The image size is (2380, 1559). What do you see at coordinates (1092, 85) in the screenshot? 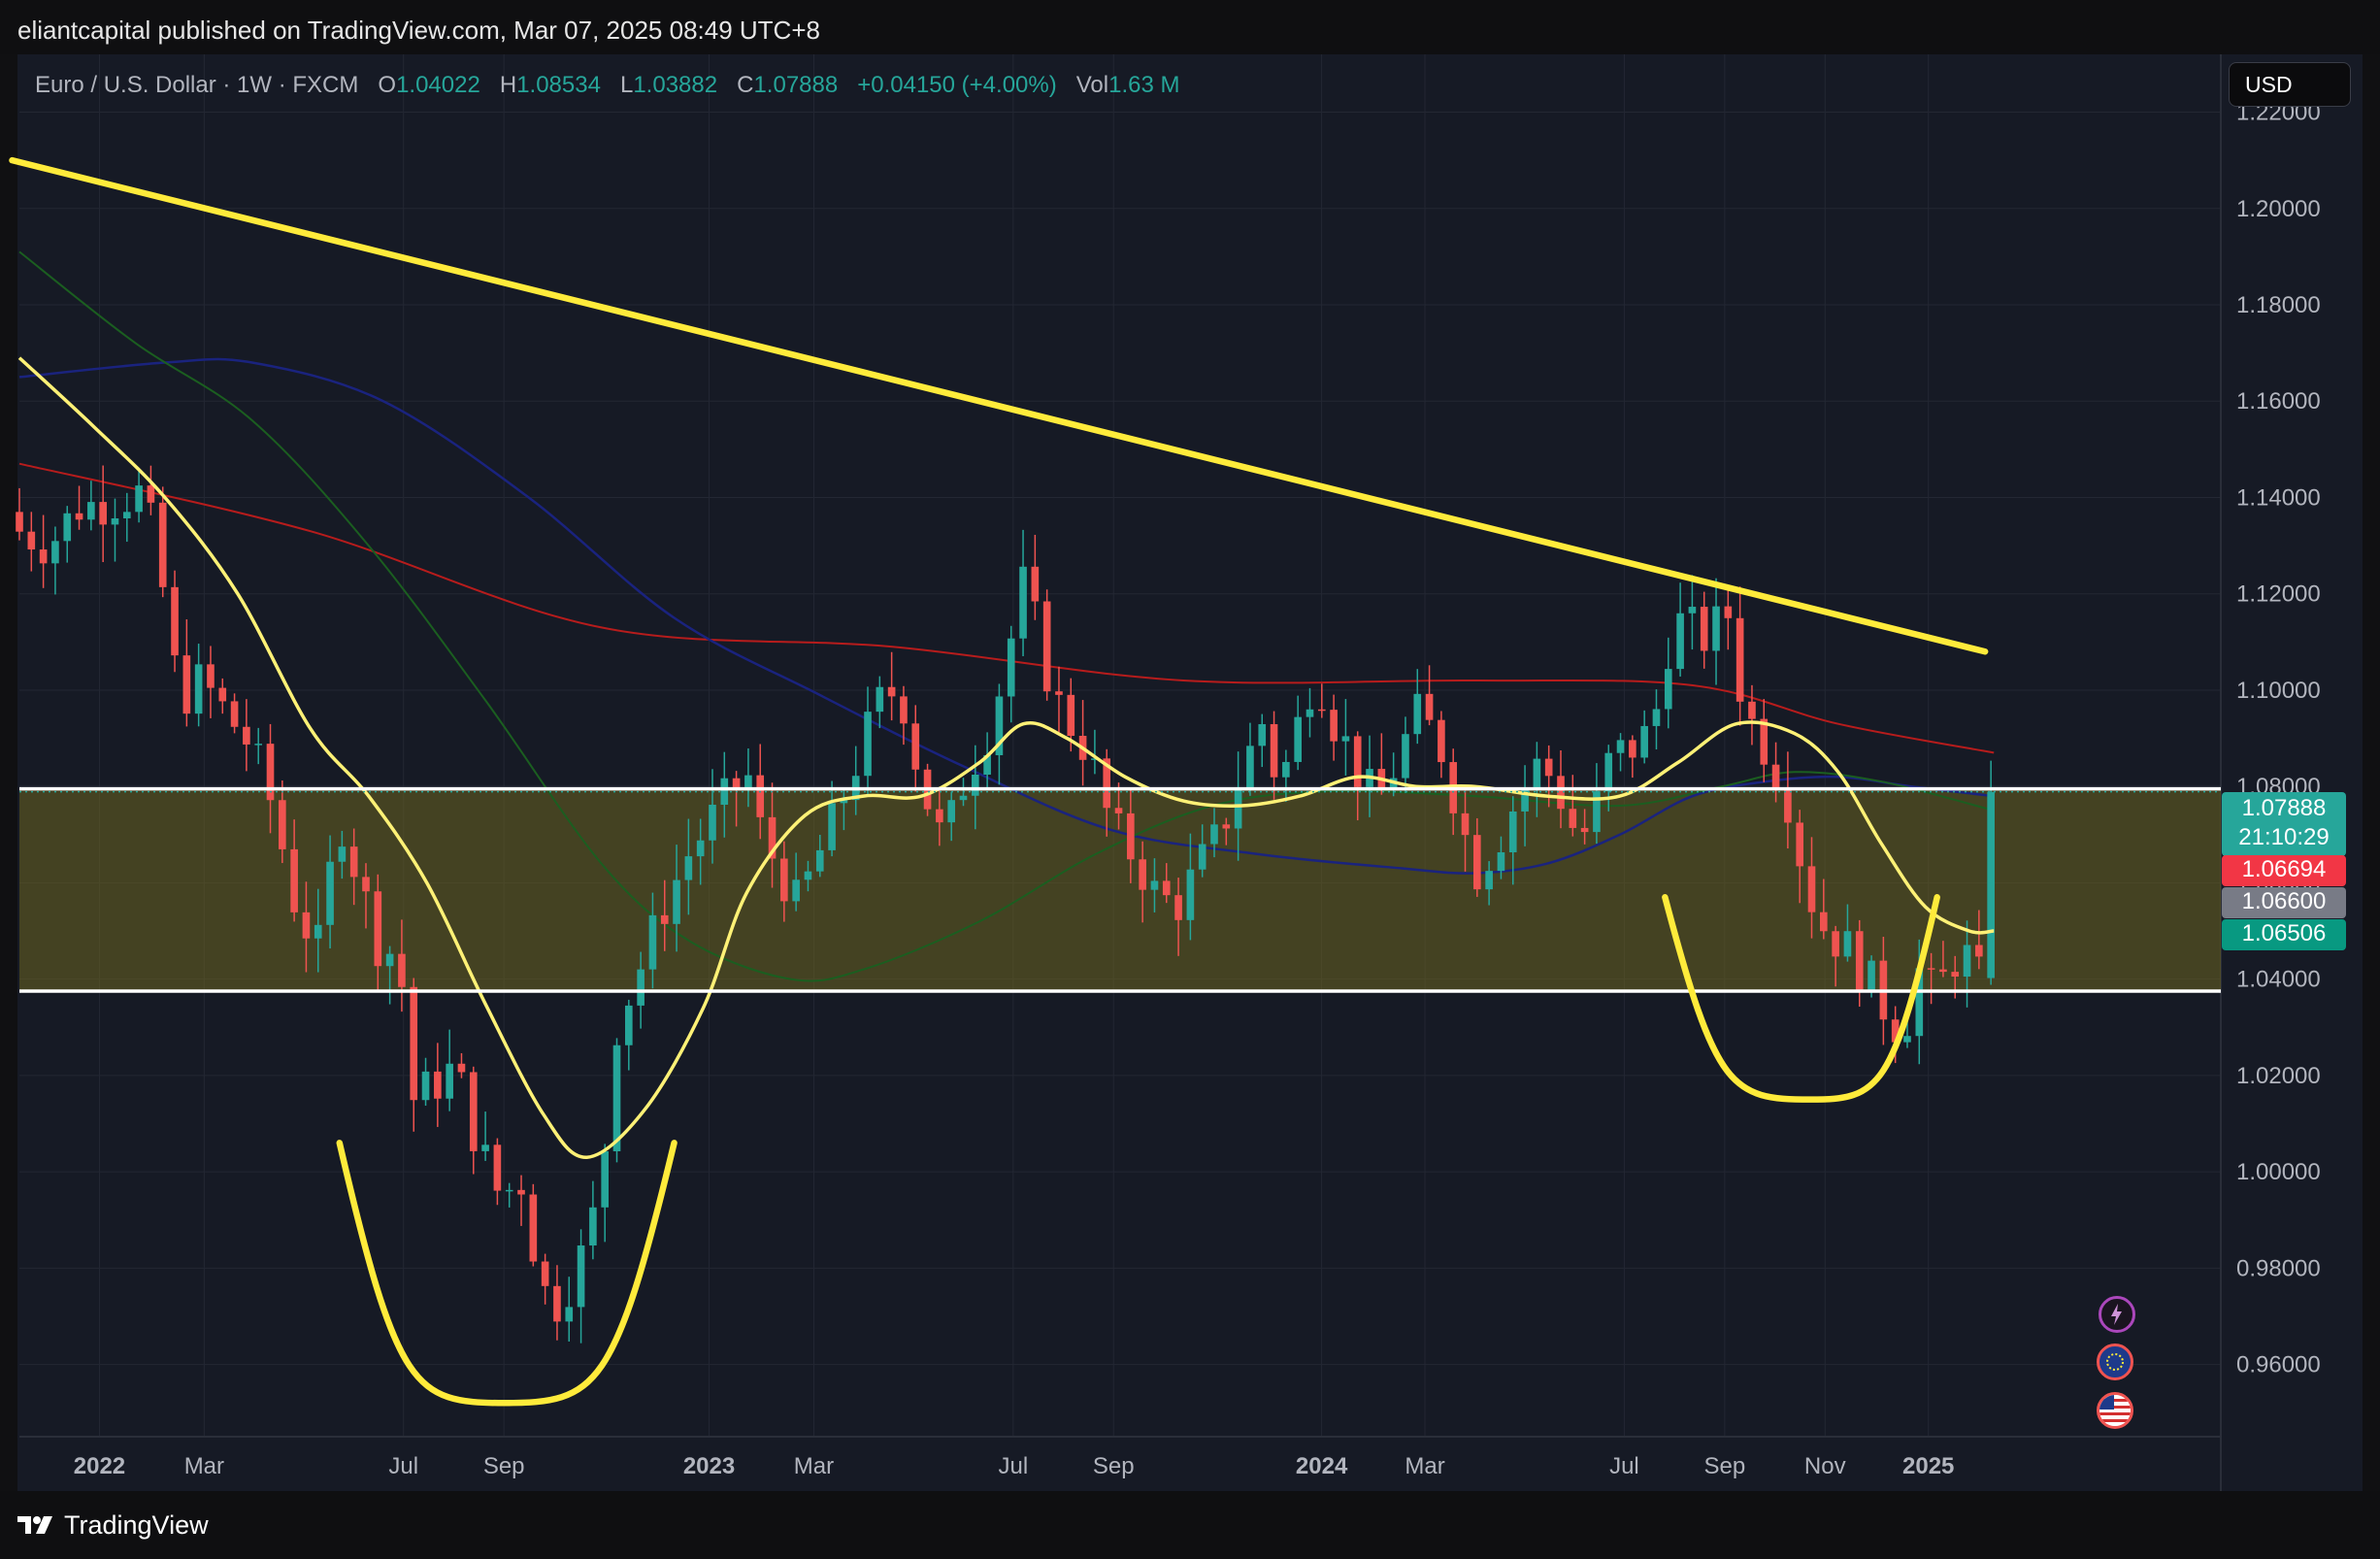
I see `vol-label: Vol` at bounding box center [1092, 85].